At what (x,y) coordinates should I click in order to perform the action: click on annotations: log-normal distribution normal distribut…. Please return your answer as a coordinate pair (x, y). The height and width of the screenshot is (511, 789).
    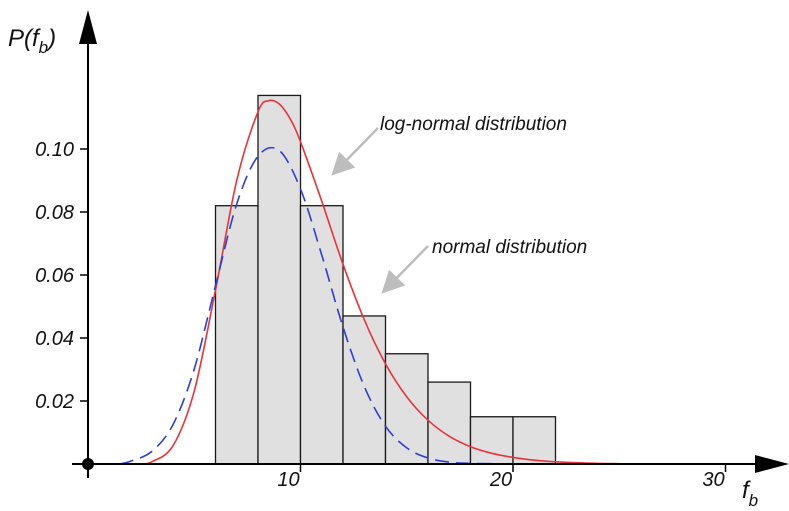
    Looking at the image, I should click on (459, 204).